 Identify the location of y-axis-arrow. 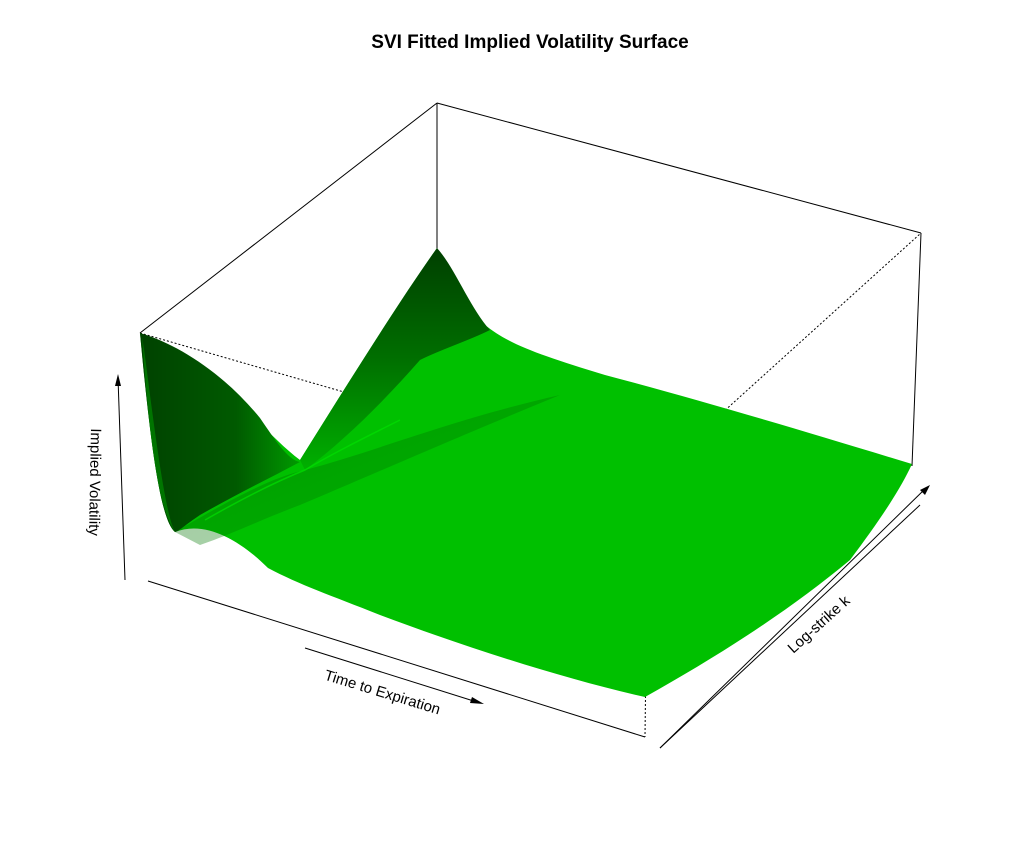
(793, 618).